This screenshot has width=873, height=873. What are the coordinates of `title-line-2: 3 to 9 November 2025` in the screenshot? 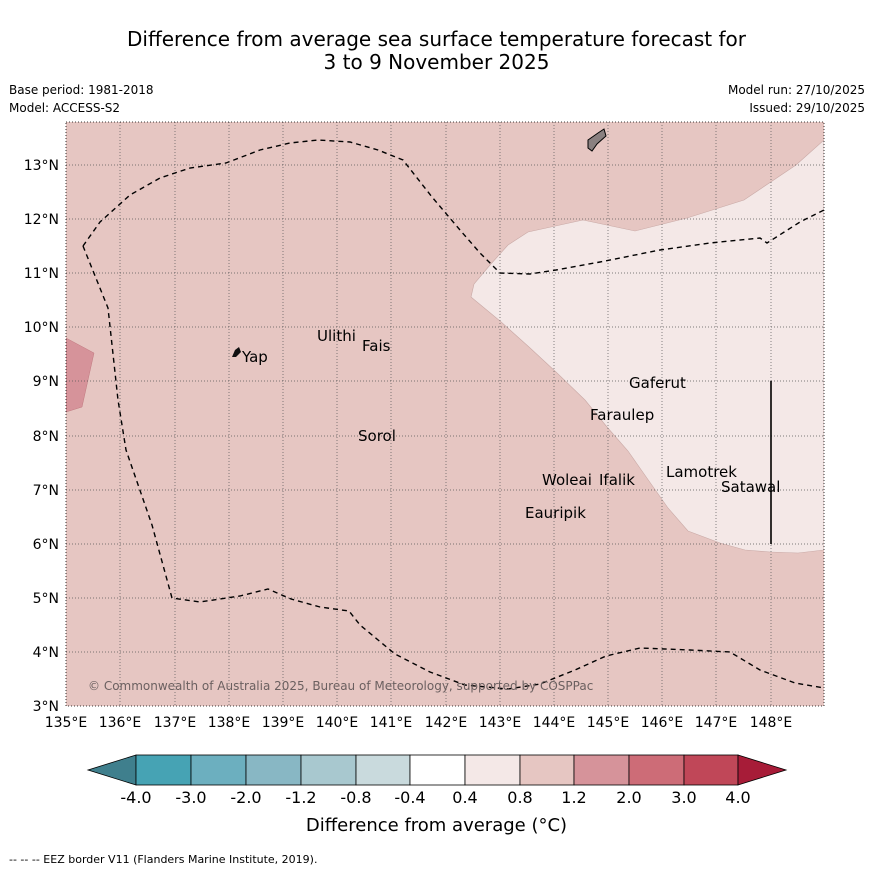 It's located at (436, 62).